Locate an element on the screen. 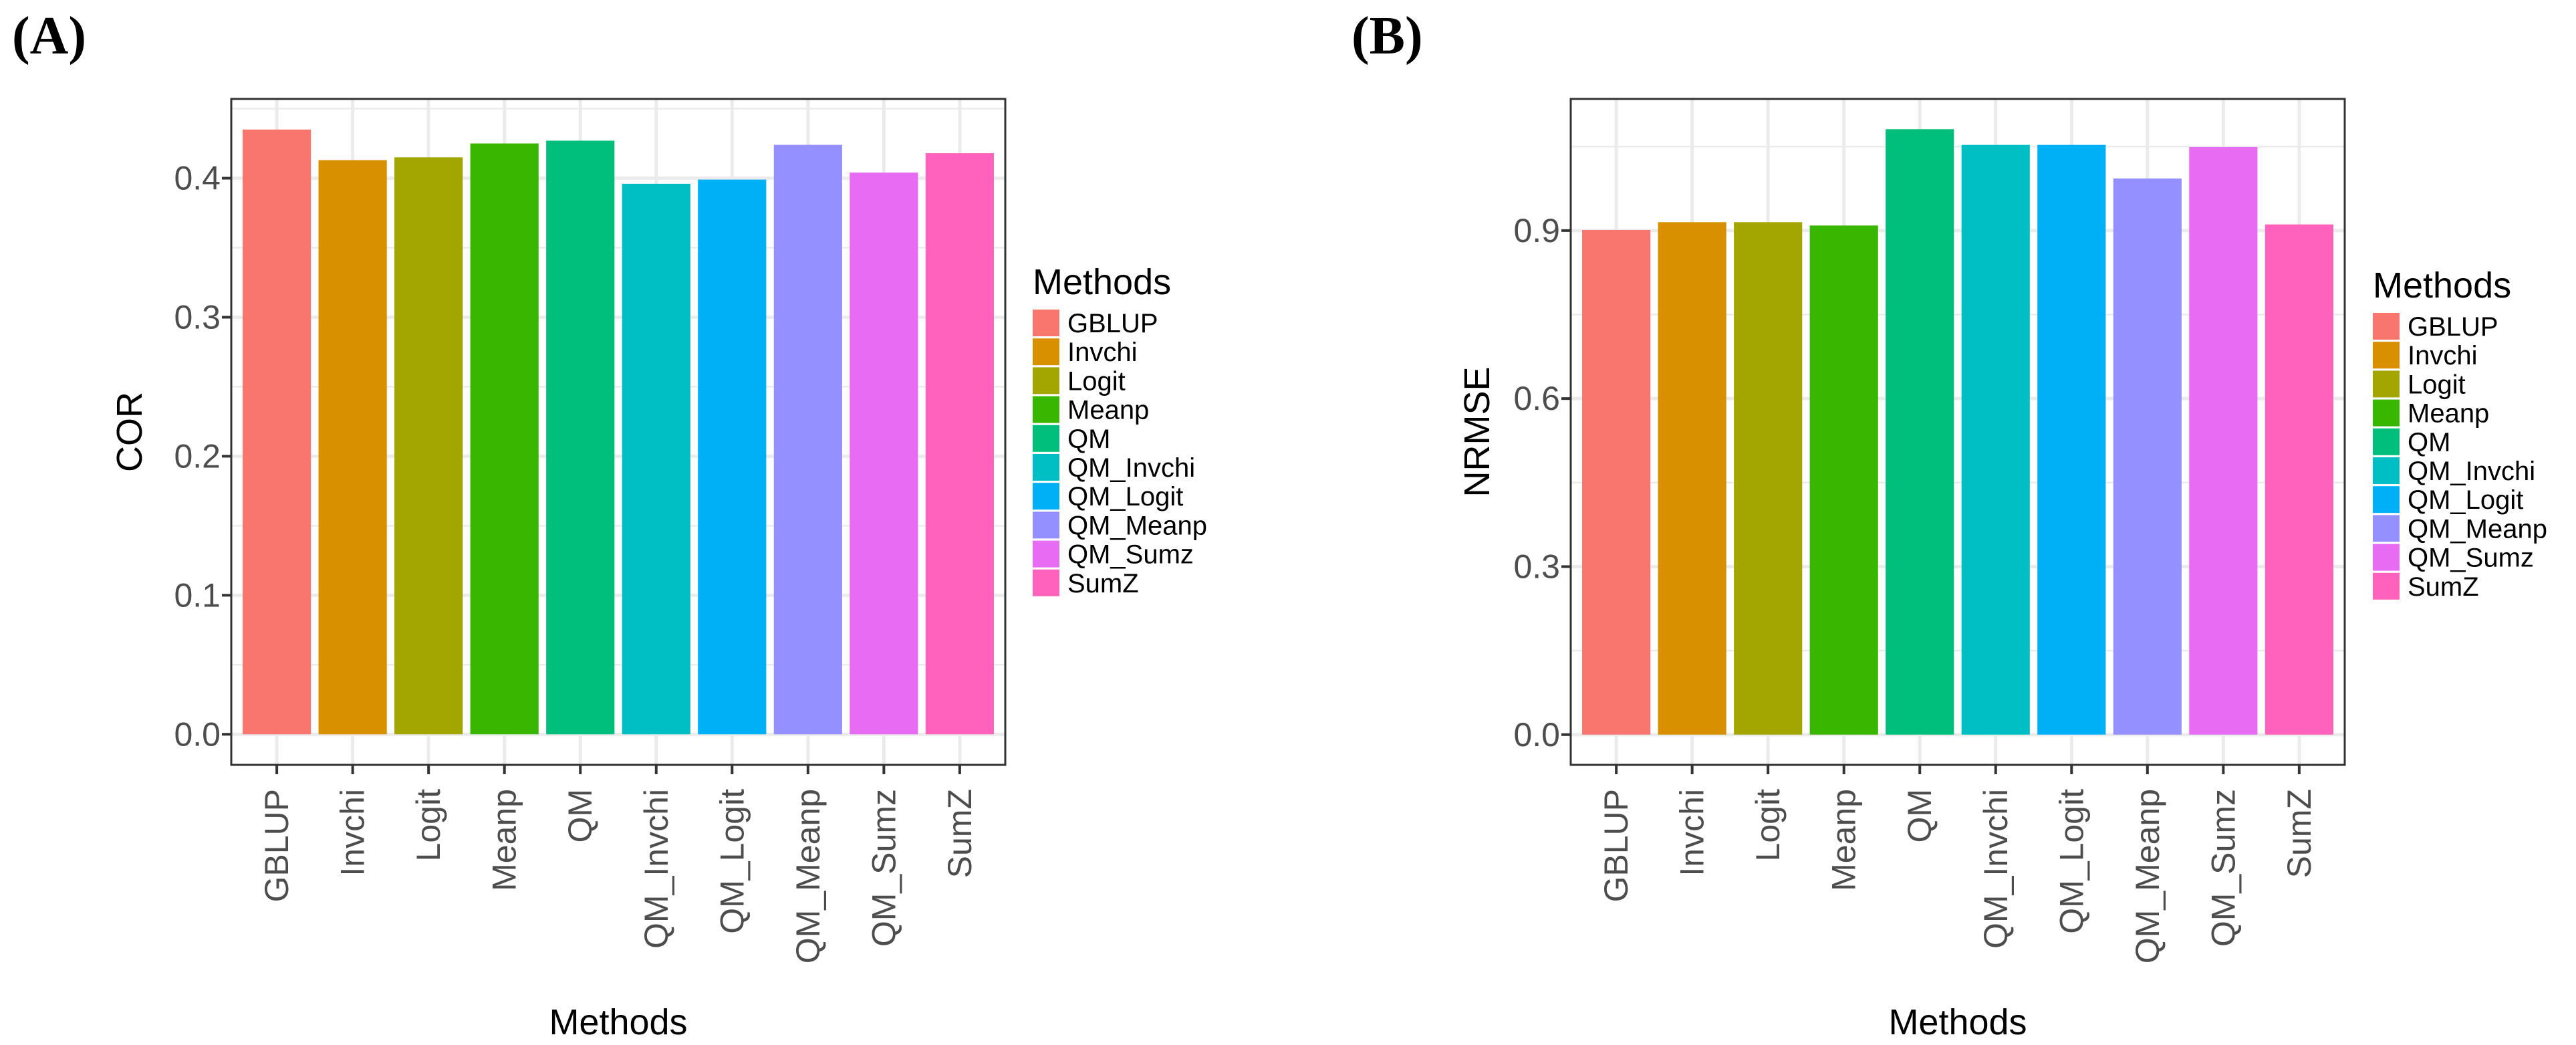  y-axis-title: COR is located at coordinates (130, 432).